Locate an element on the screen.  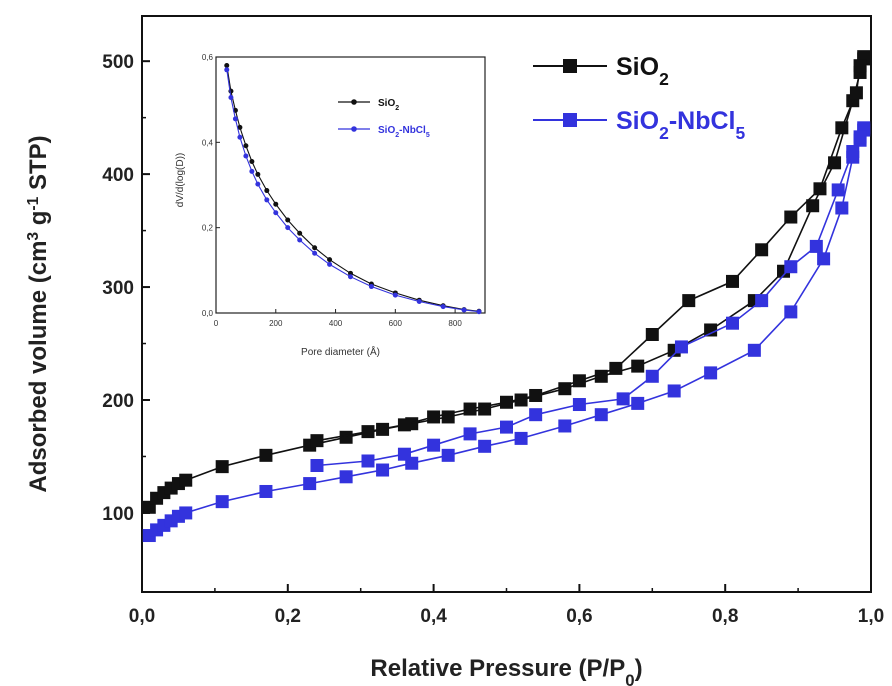
inset-x-axis-title: Pore diameter (Å) is located at coordinates (340, 351).